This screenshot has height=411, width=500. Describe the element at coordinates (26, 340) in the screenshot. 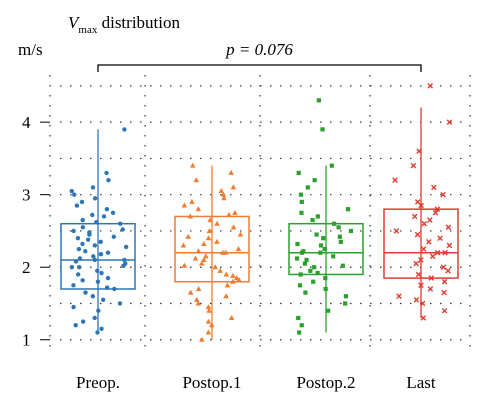

I see `y-tick-label: 1` at that location.